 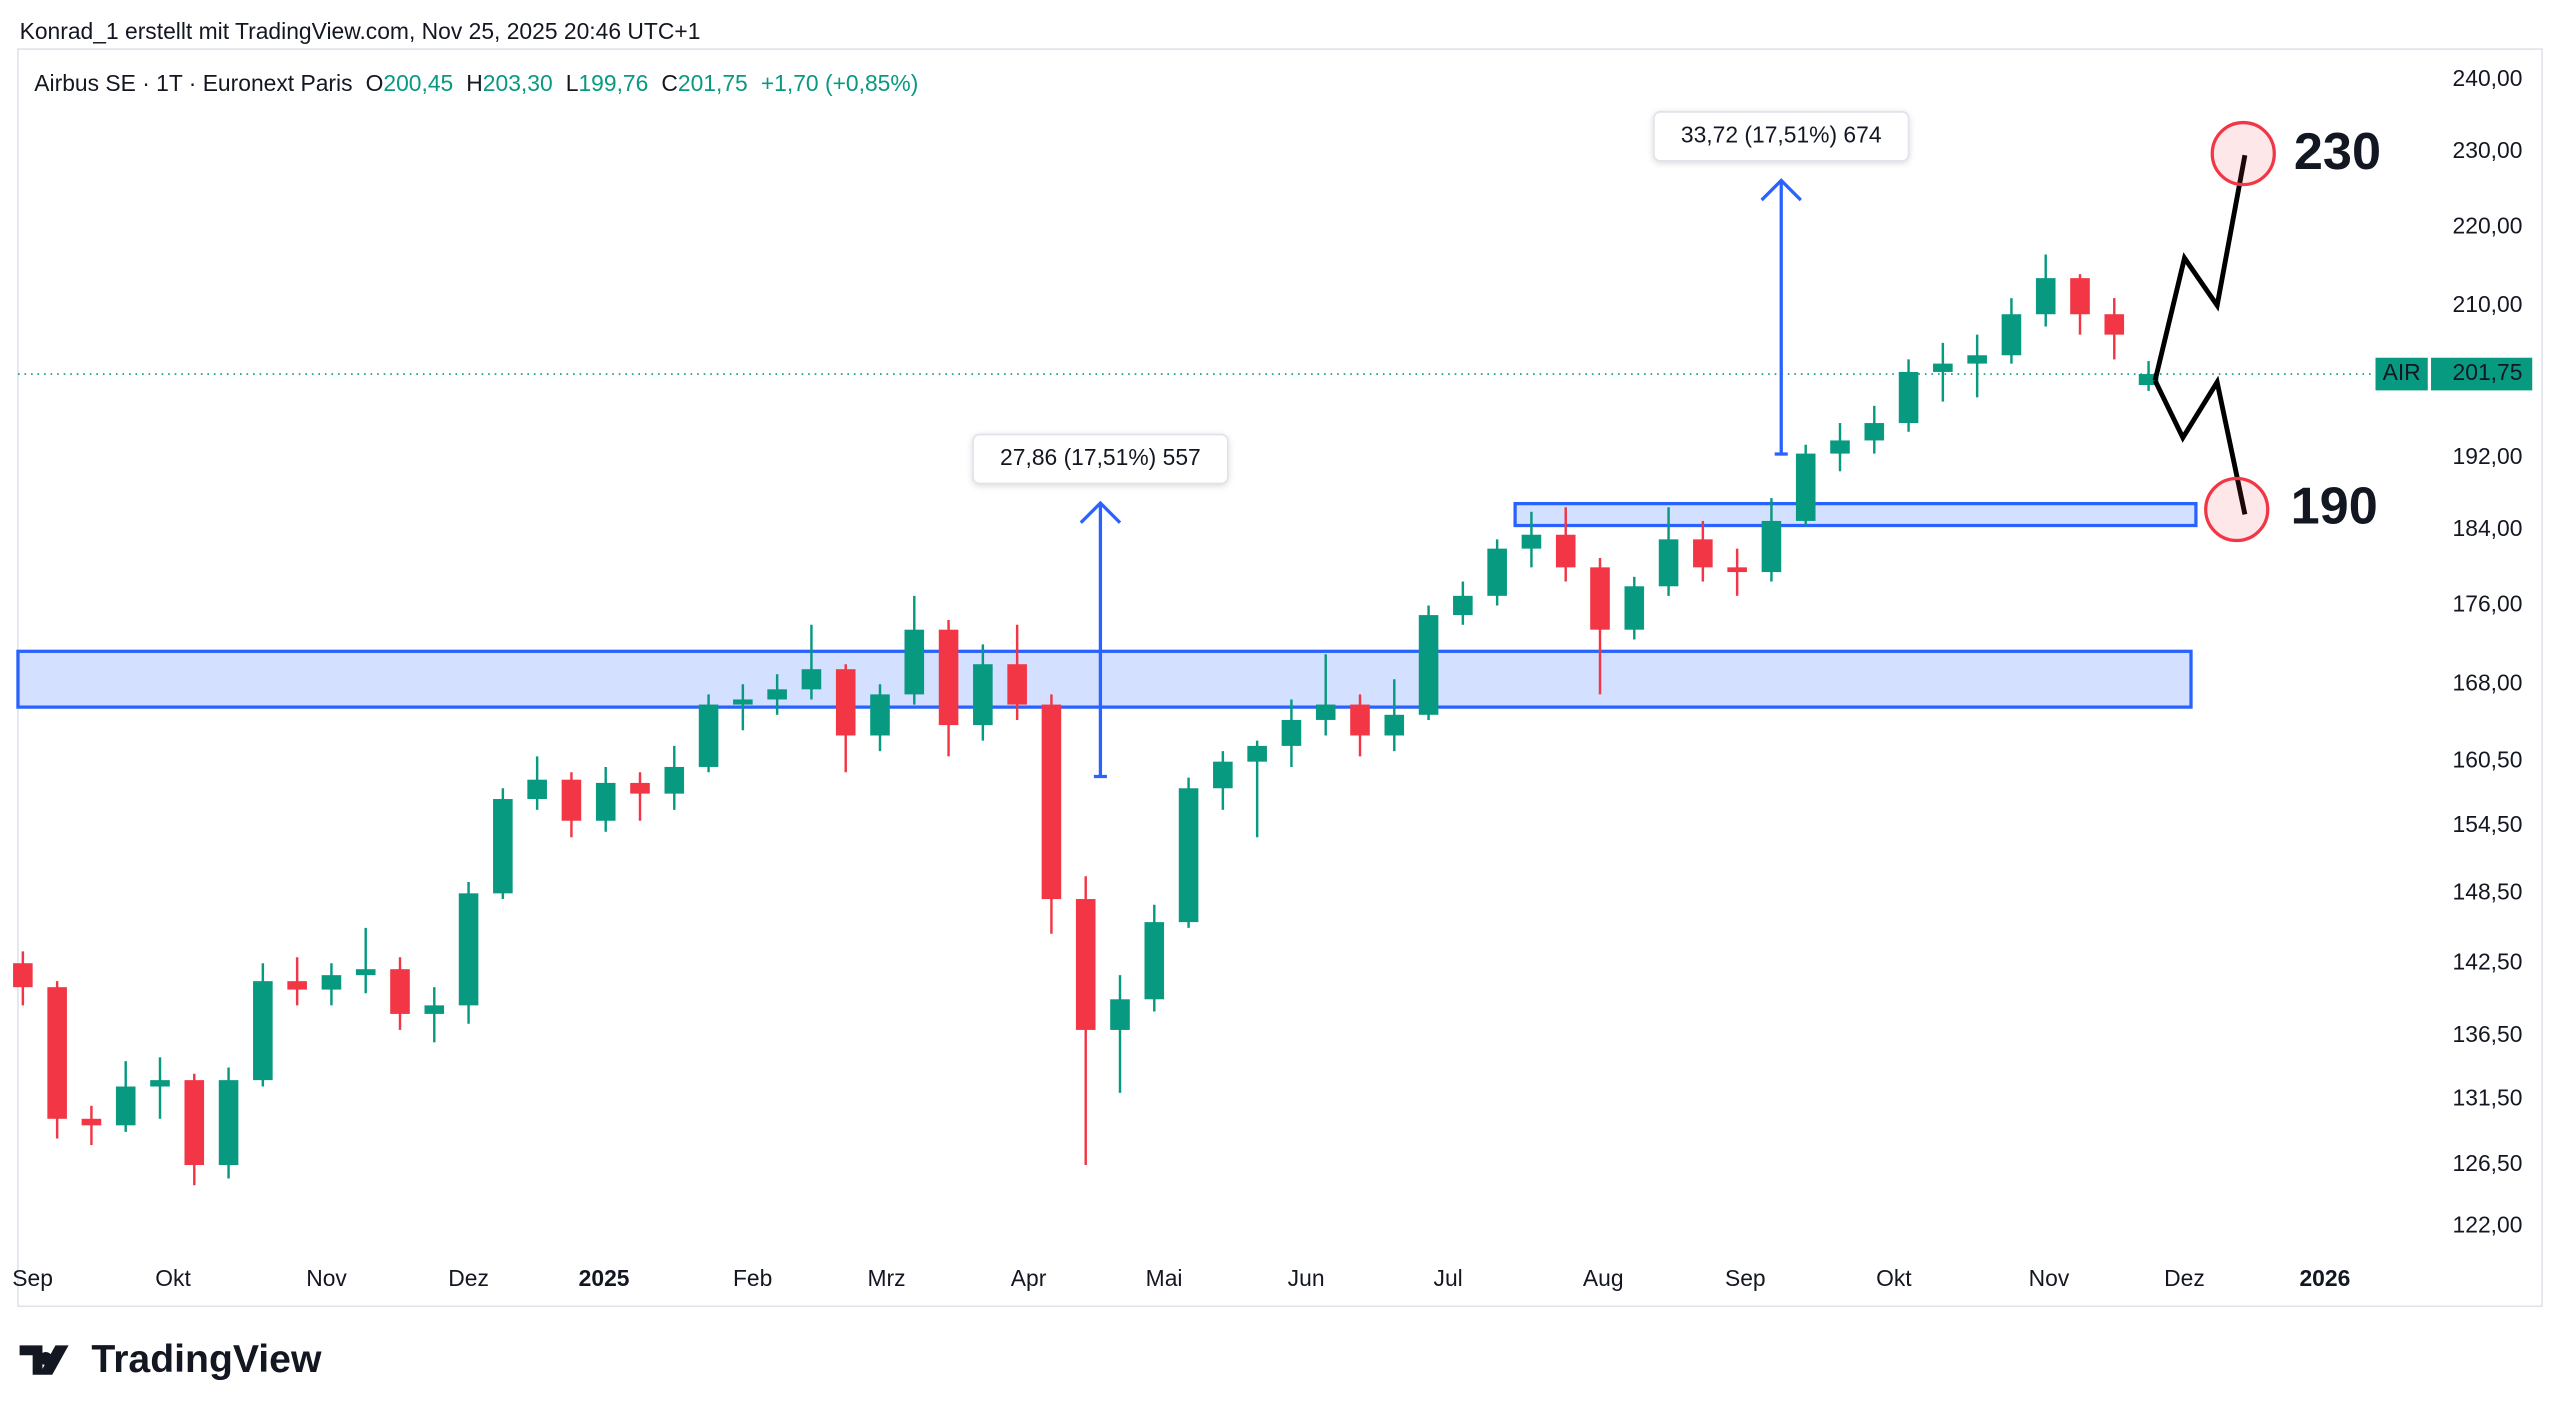 What do you see at coordinates (2488, 225) in the screenshot?
I see `y-tick-label: 220,00` at bounding box center [2488, 225].